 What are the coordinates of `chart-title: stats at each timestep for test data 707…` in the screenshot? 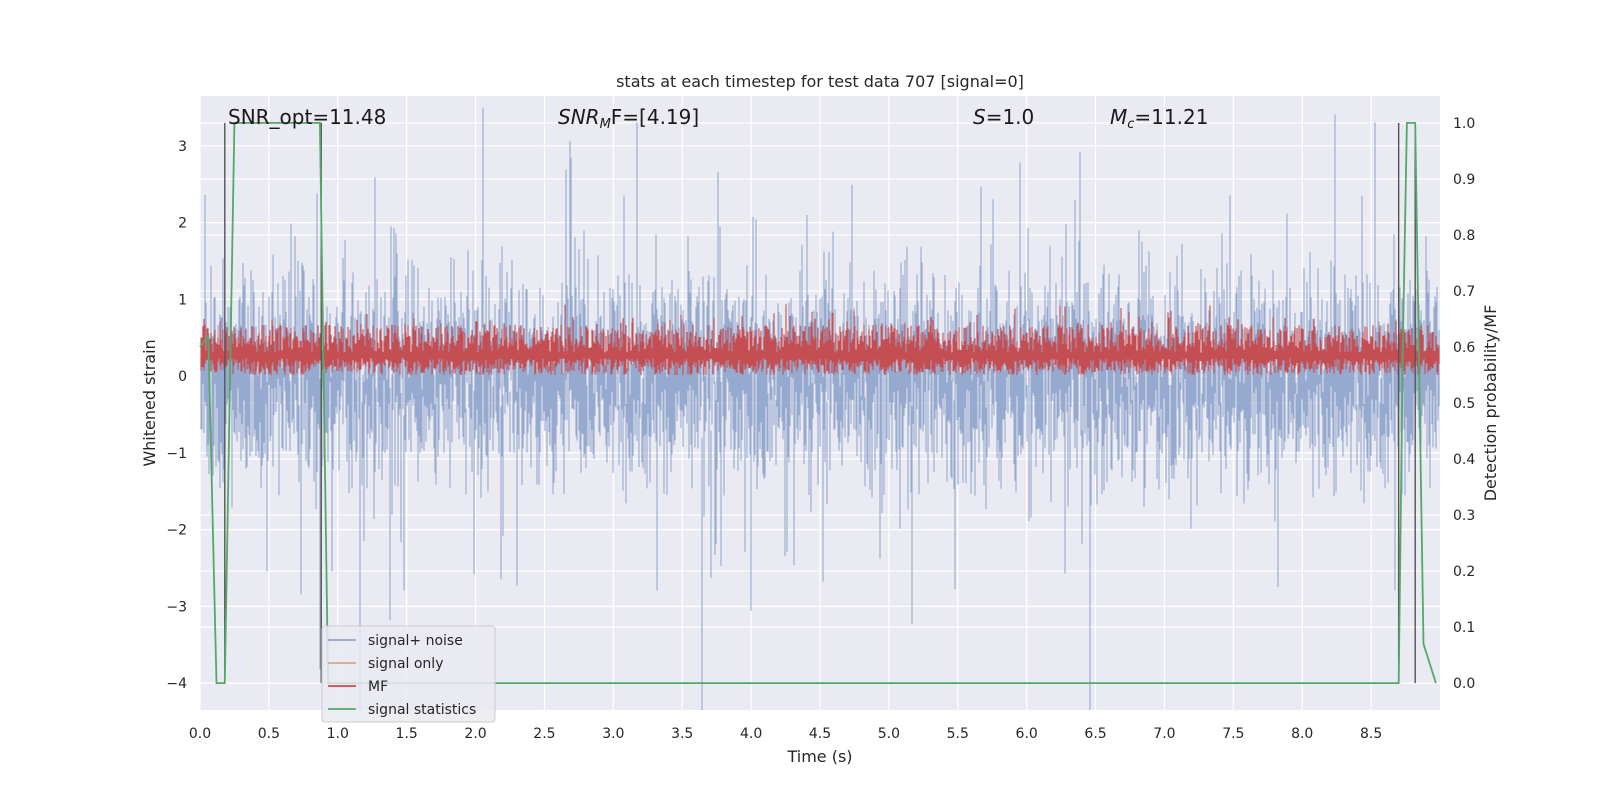 It's located at (820, 81).